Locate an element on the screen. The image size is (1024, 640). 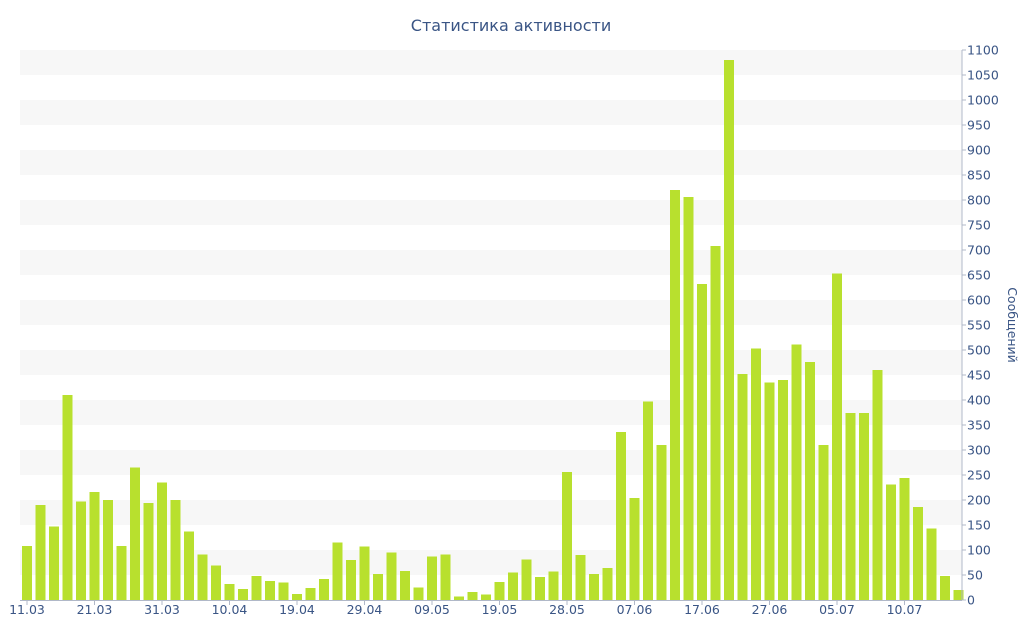
y-tick-label: 100 is located at coordinates (979, 550).